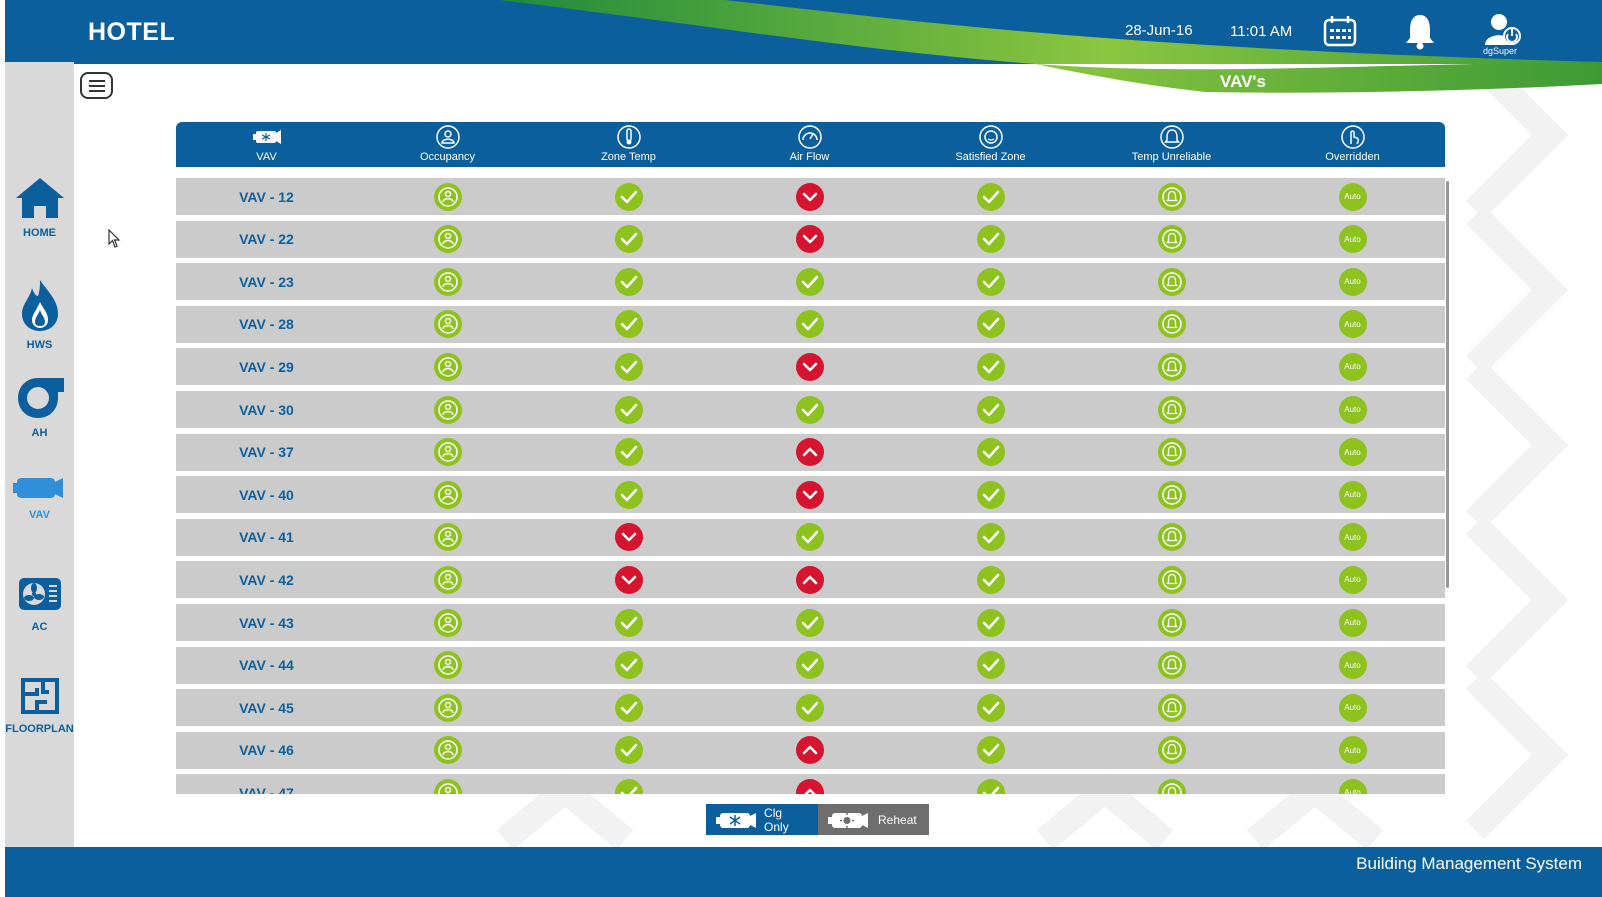  I want to click on table-row: VAV - 43 Auto, so click(810, 622).